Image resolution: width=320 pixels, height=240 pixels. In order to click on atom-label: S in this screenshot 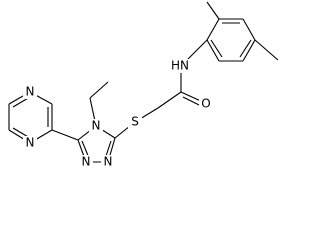, I will do `click(135, 122)`.